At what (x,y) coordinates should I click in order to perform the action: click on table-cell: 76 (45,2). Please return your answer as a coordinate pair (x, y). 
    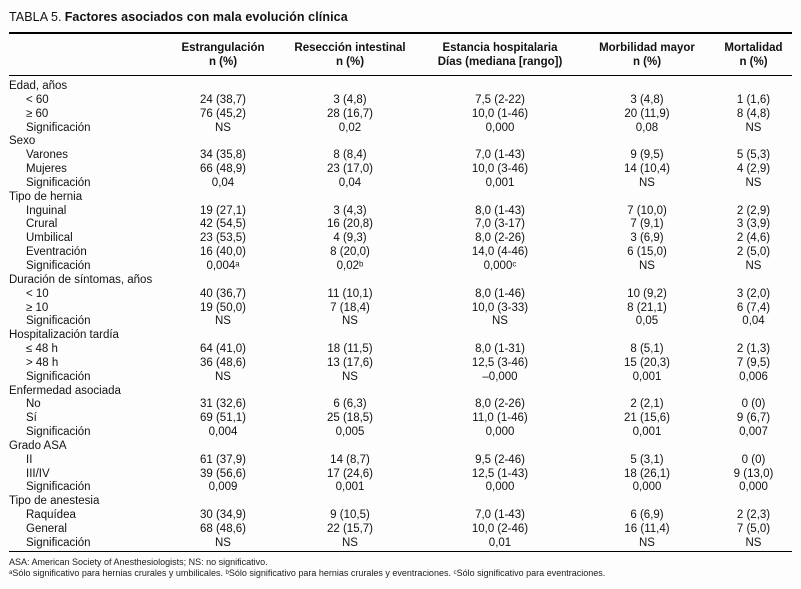
    Looking at the image, I should click on (223, 113).